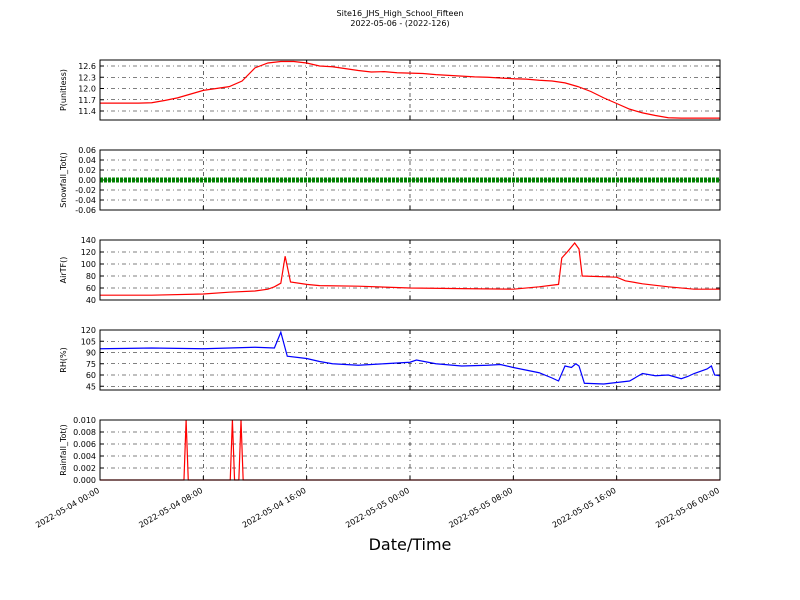 This screenshot has height=600, width=800. Describe the element at coordinates (88, 240) in the screenshot. I see `y-tick-label: 140` at that location.